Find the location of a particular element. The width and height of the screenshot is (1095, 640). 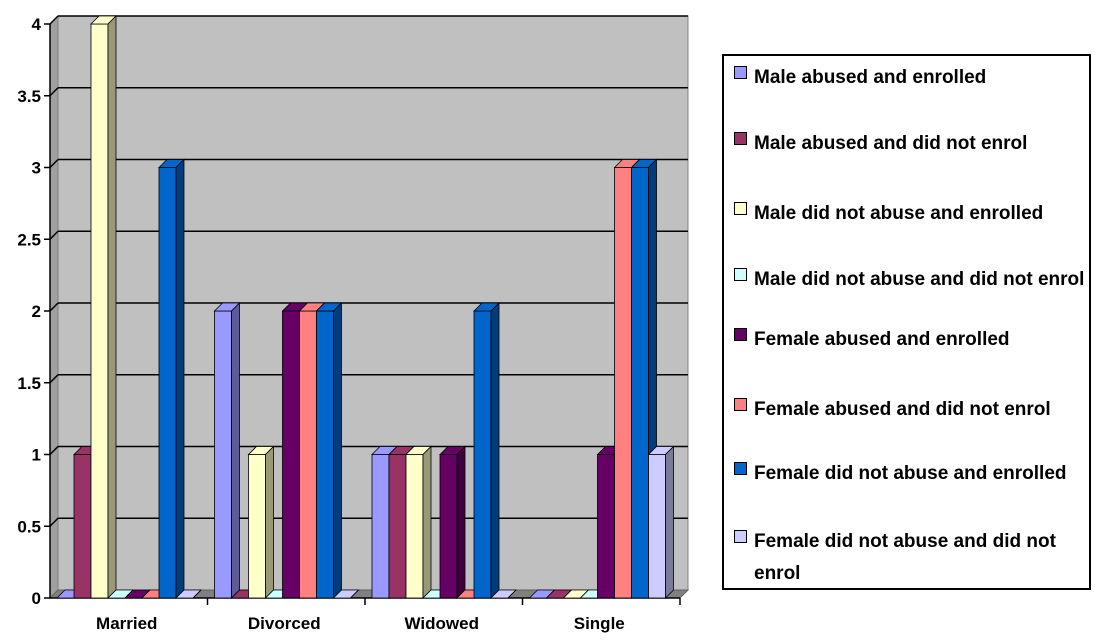

y-tick-label: 2 is located at coordinates (36, 311).